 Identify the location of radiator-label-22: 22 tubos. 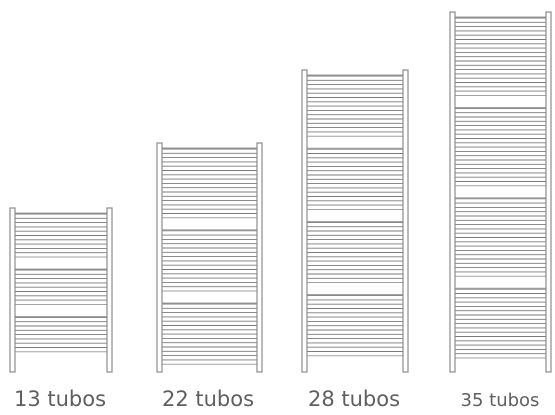
(208, 399).